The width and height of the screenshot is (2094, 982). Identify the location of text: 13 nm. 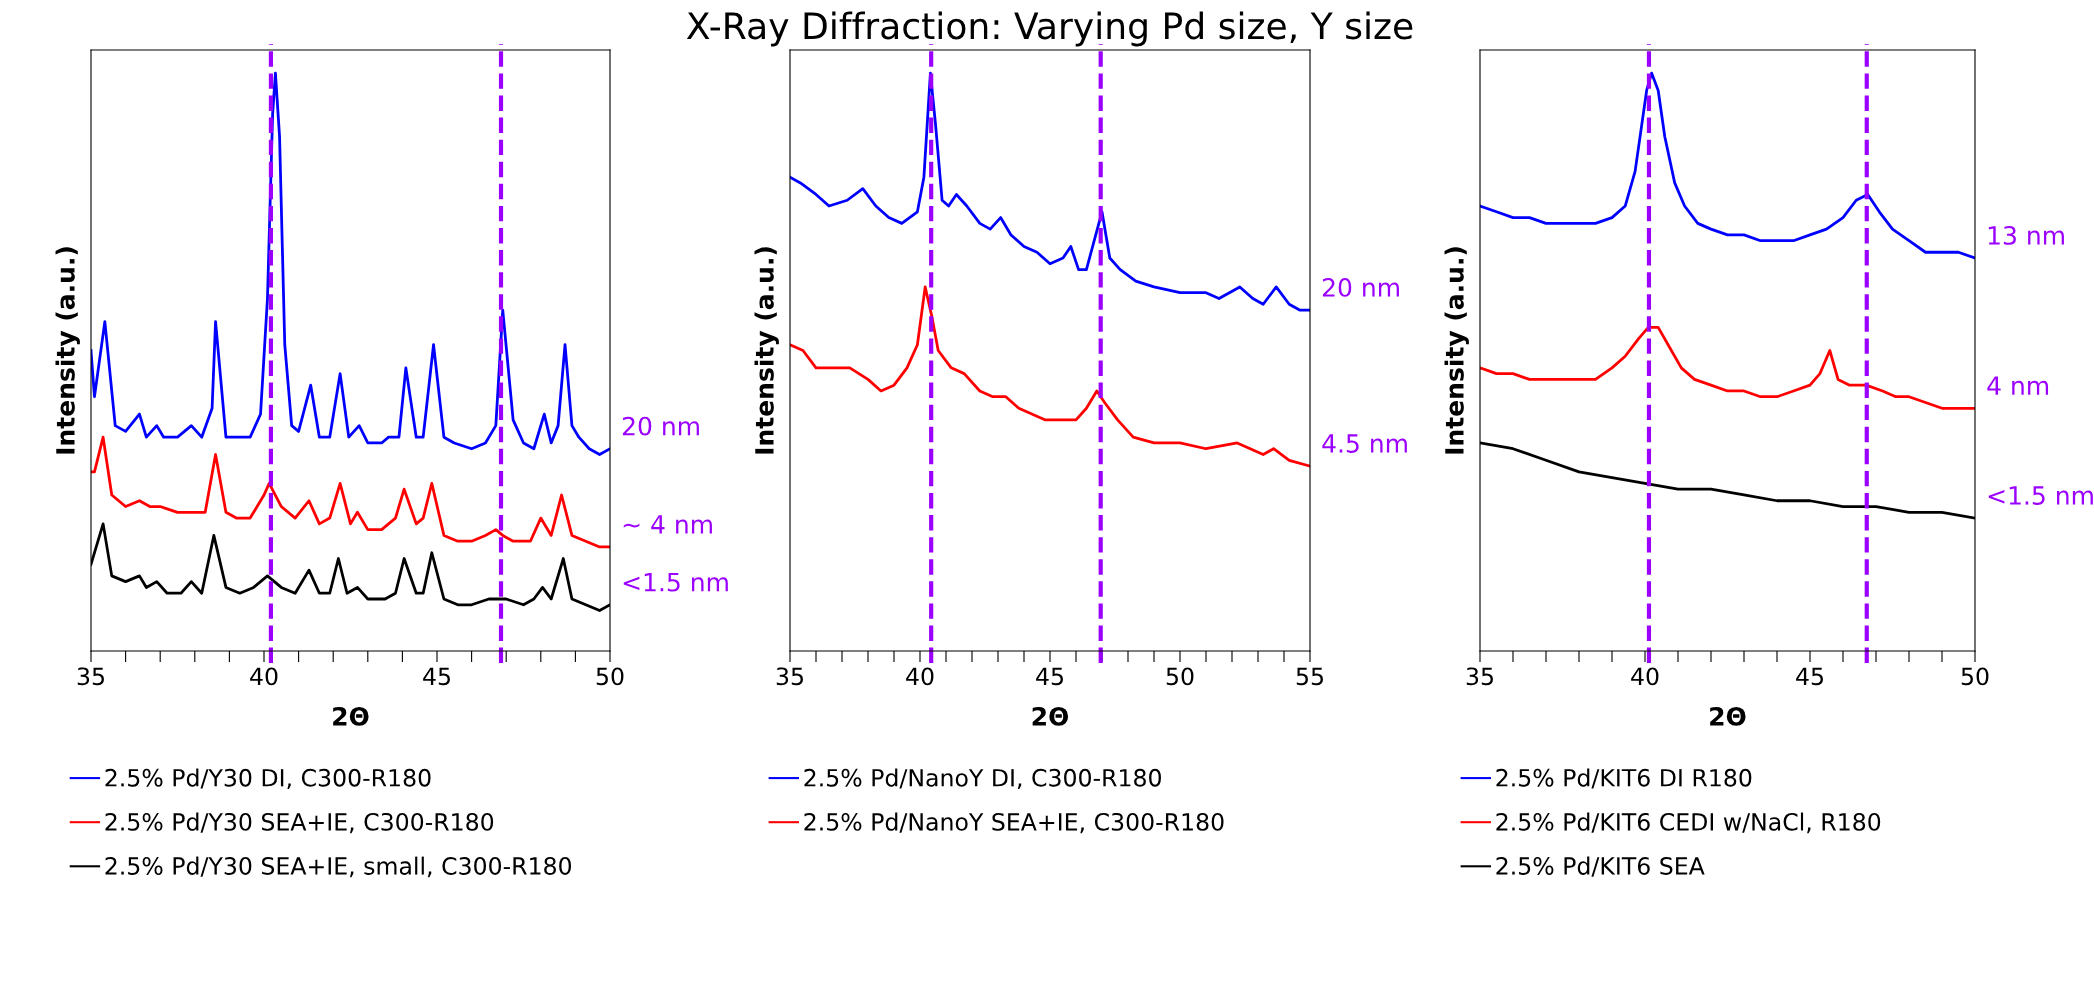
(2026, 235).